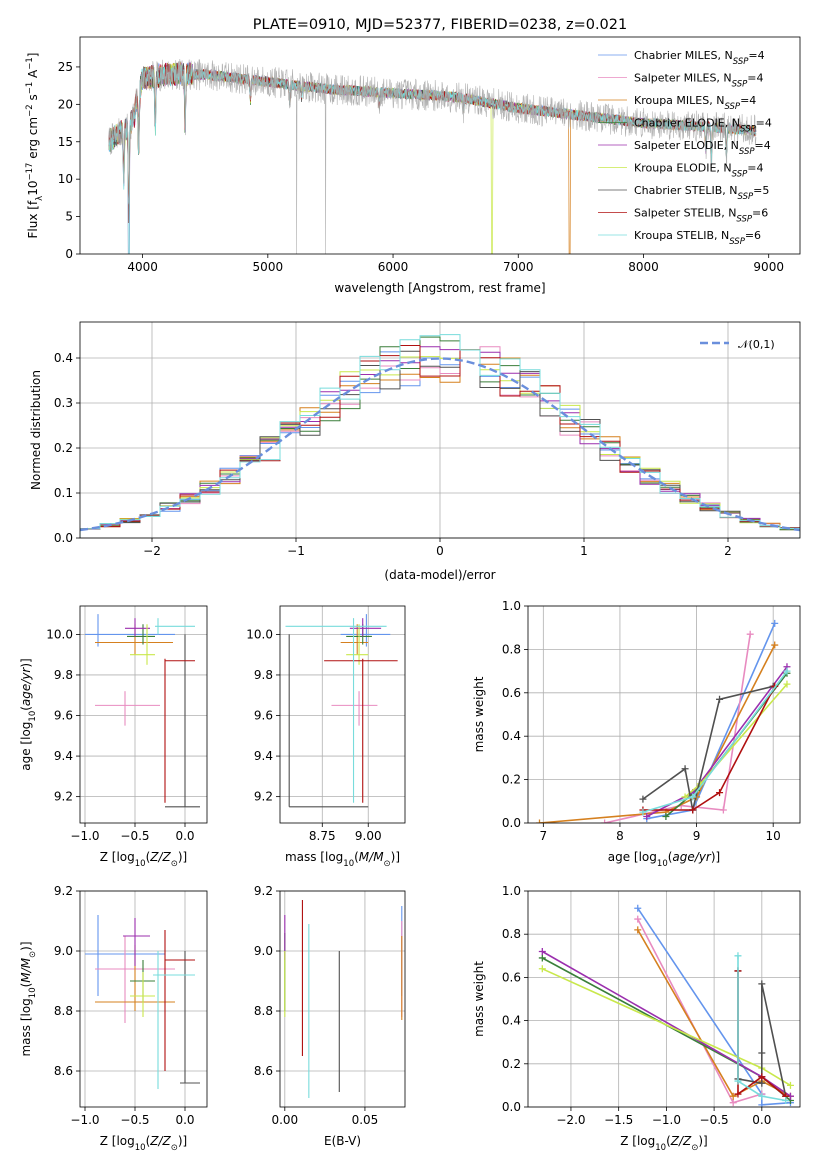 This screenshot has height=1170, width=819. Describe the element at coordinates (36, 430) in the screenshot. I see `y-axis-label: Normed distribution` at that location.